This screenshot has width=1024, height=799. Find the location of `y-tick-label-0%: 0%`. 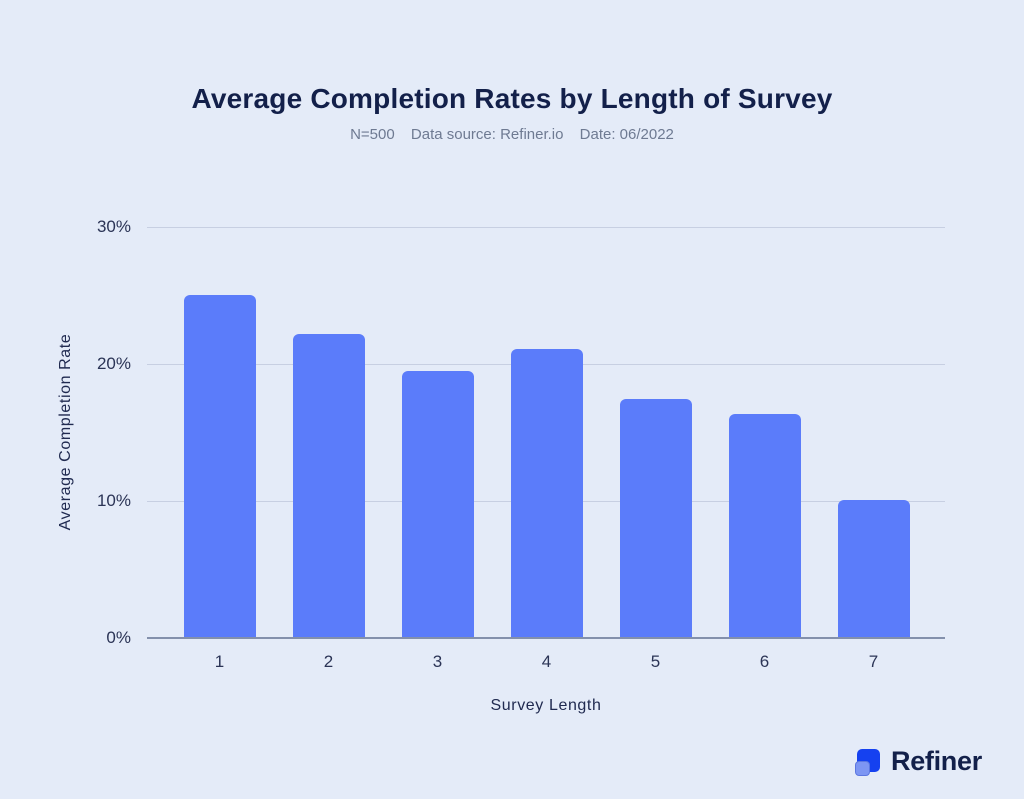

y-tick-label-0%: 0% is located at coordinates (118, 637).